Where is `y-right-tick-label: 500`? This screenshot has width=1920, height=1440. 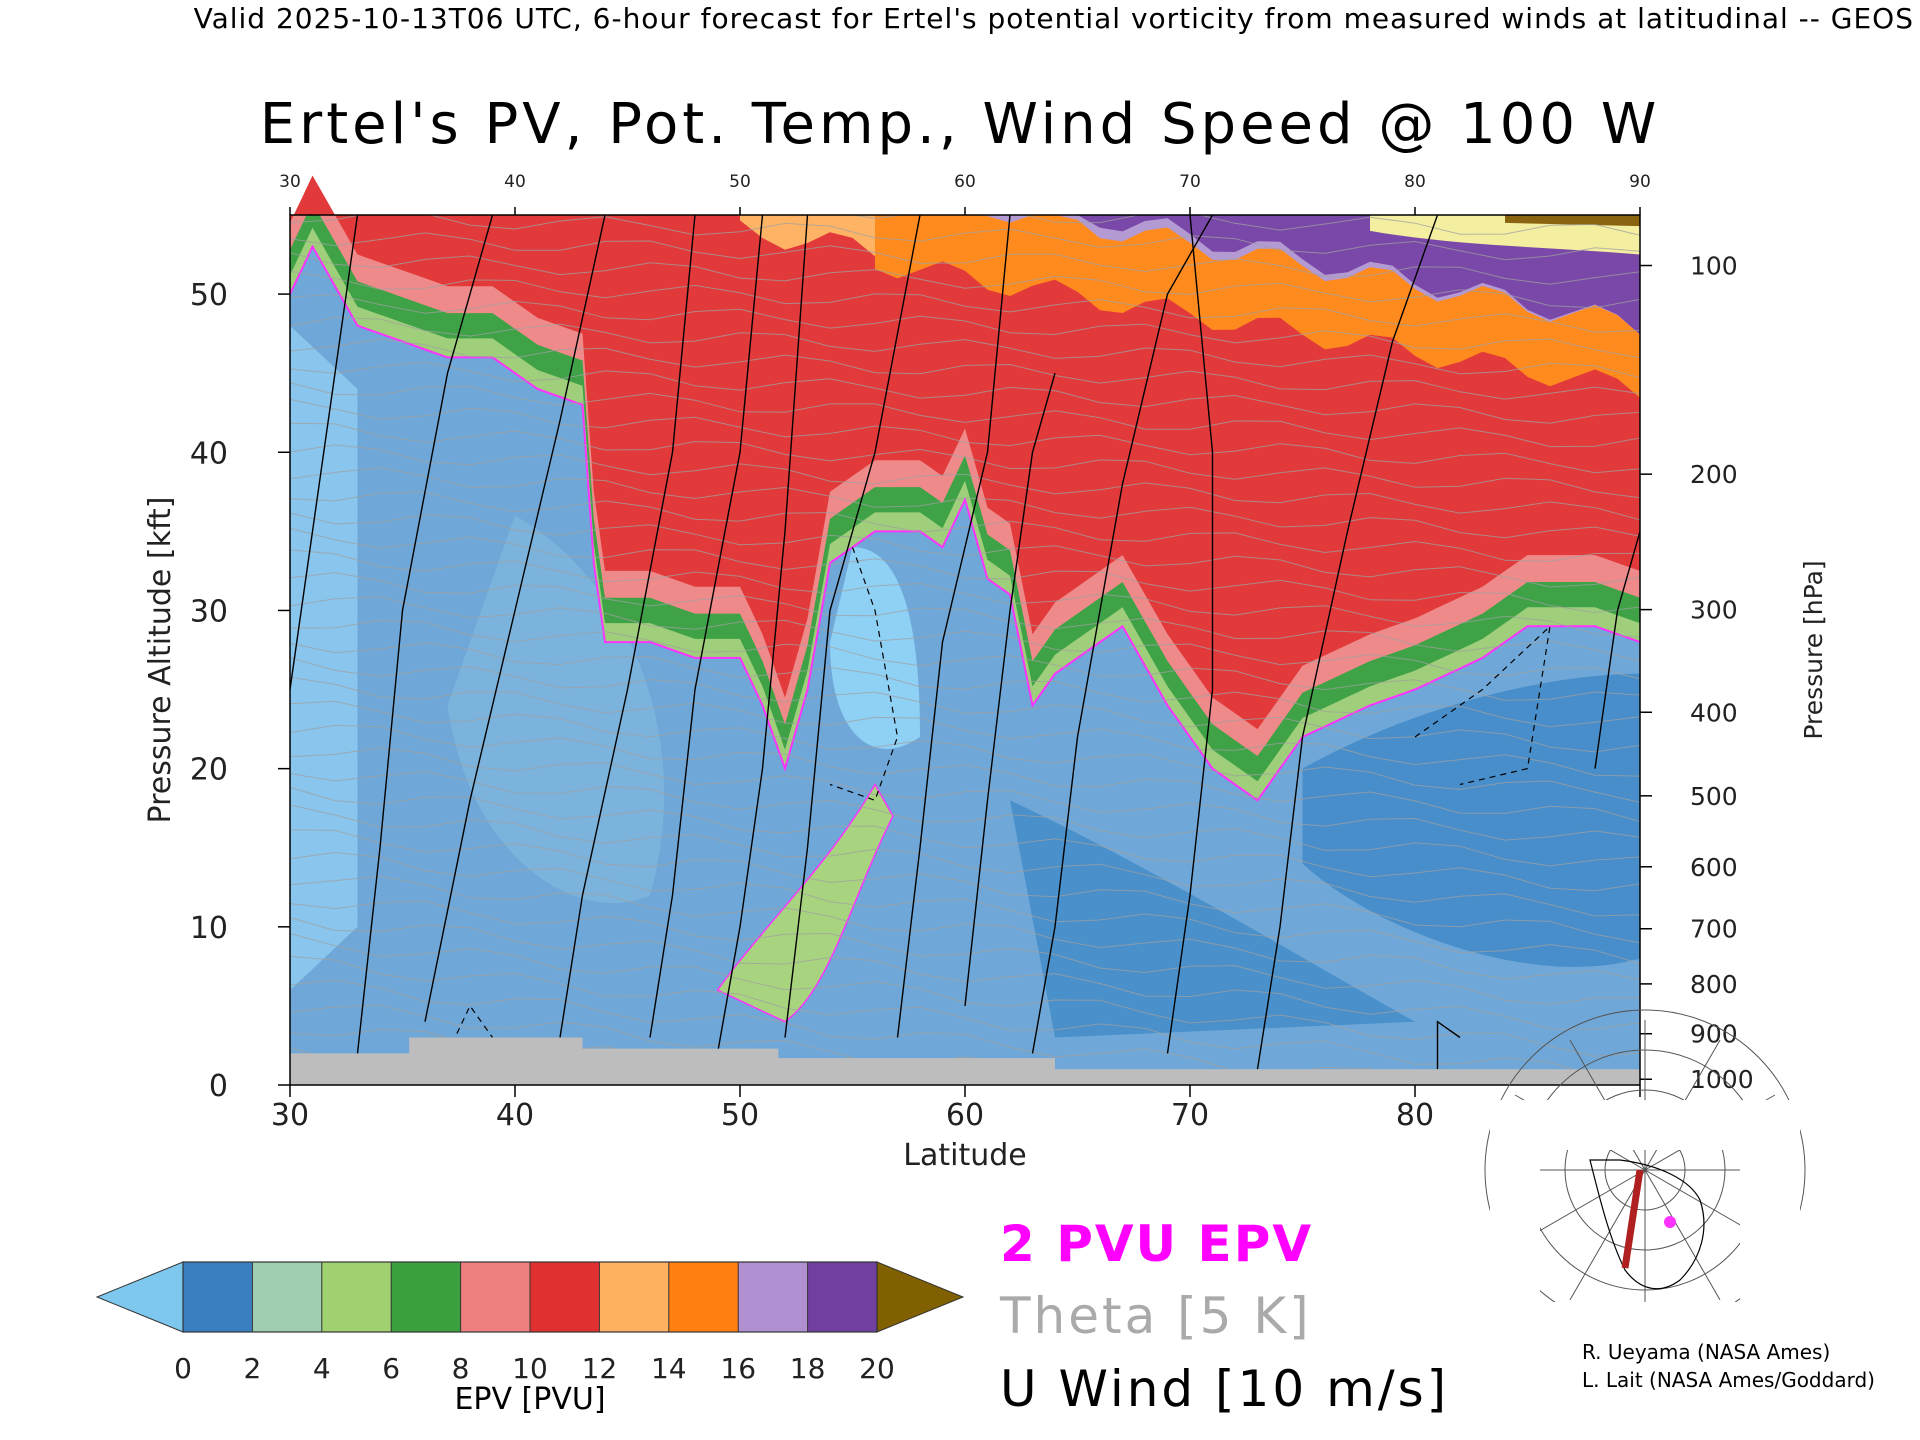 y-right-tick-label: 500 is located at coordinates (1714, 796).